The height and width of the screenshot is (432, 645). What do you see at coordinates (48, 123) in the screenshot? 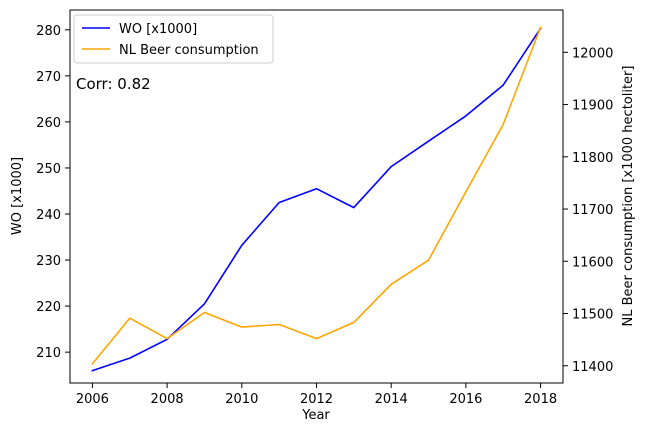
I see `y-left-tick-label: 260` at bounding box center [48, 123].